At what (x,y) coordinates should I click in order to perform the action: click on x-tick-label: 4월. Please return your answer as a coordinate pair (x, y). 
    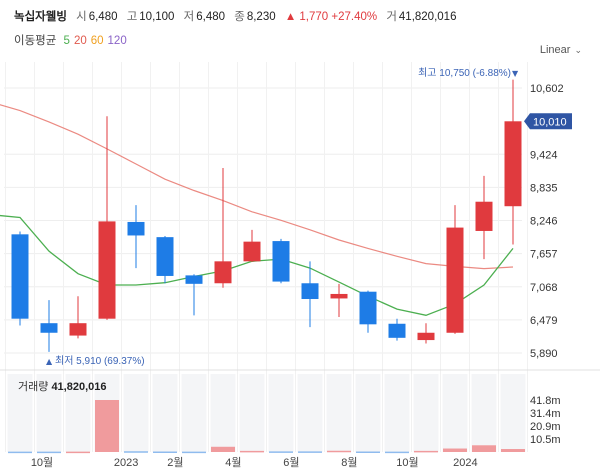
    Looking at the image, I should click on (233, 462).